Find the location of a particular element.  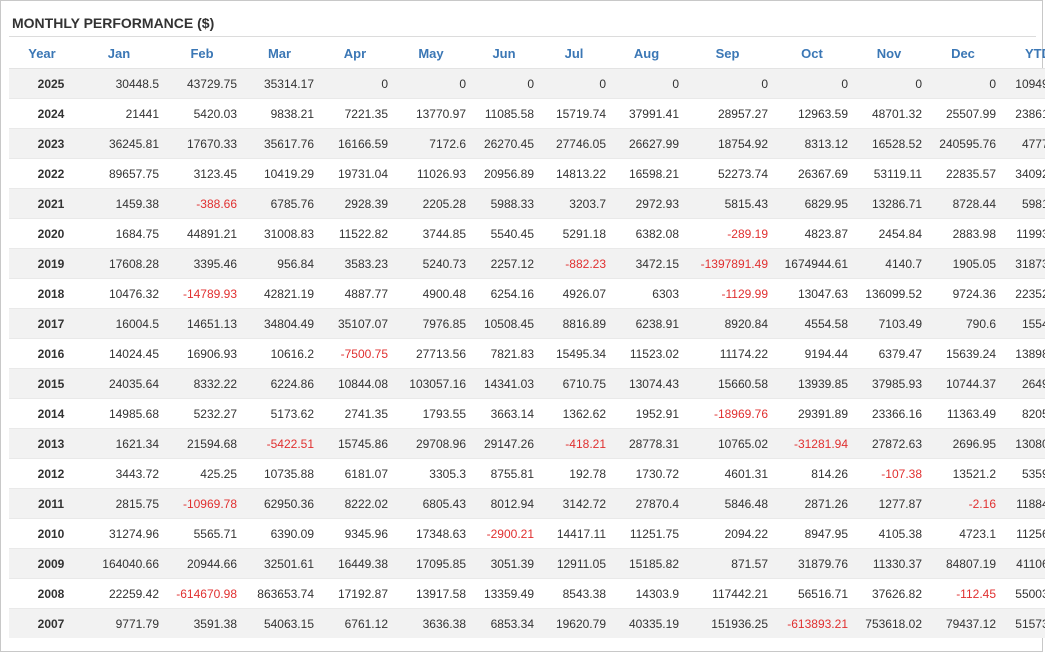

ytd-cell: 340922.89 is located at coordinates (1022, 173).